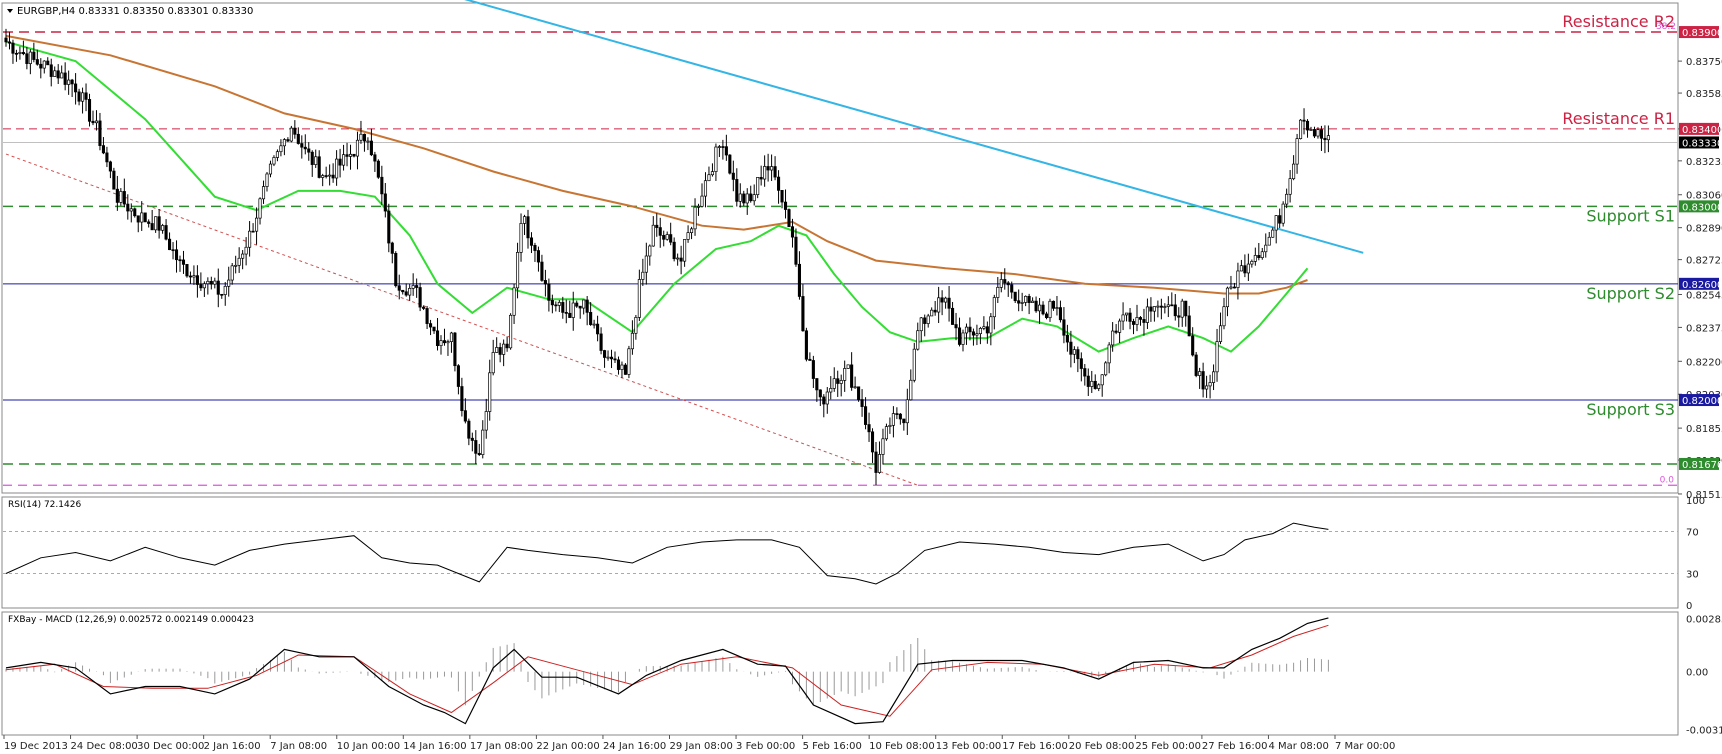 This screenshot has height=754, width=1722. I want to click on fib-label-0: 0.0, so click(1667, 480).